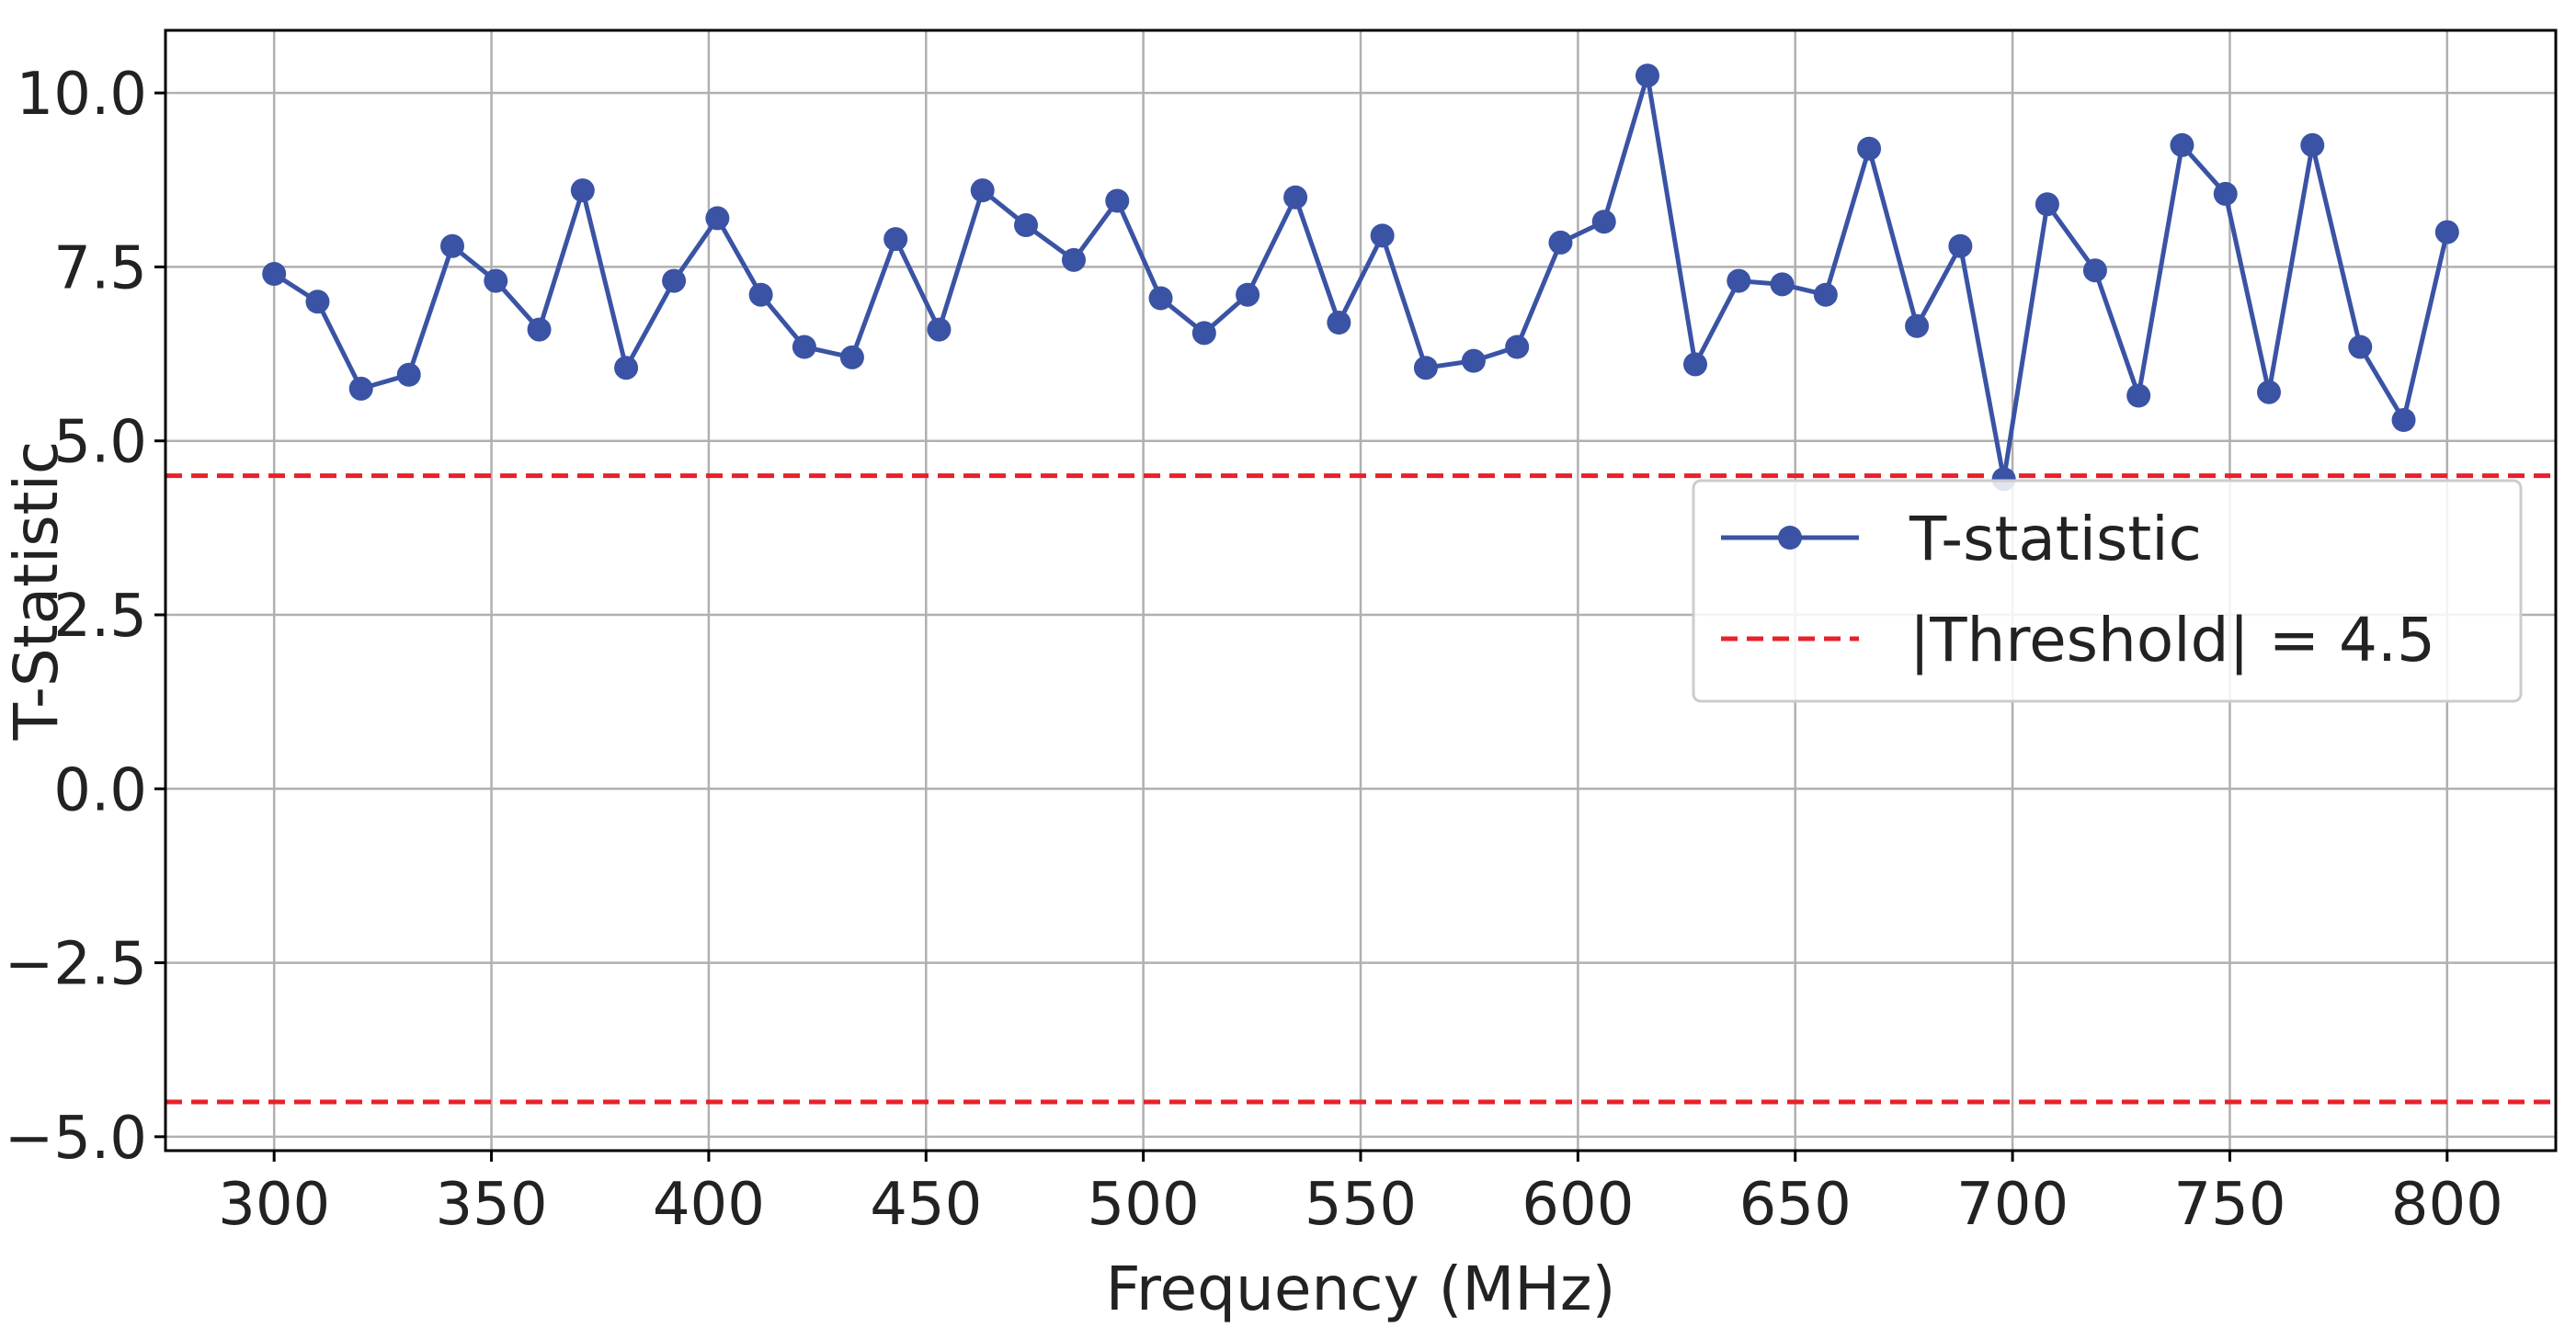 Image resolution: width=2576 pixels, height=1328 pixels. I want to click on x-tick-label: 700, so click(2012, 1205).